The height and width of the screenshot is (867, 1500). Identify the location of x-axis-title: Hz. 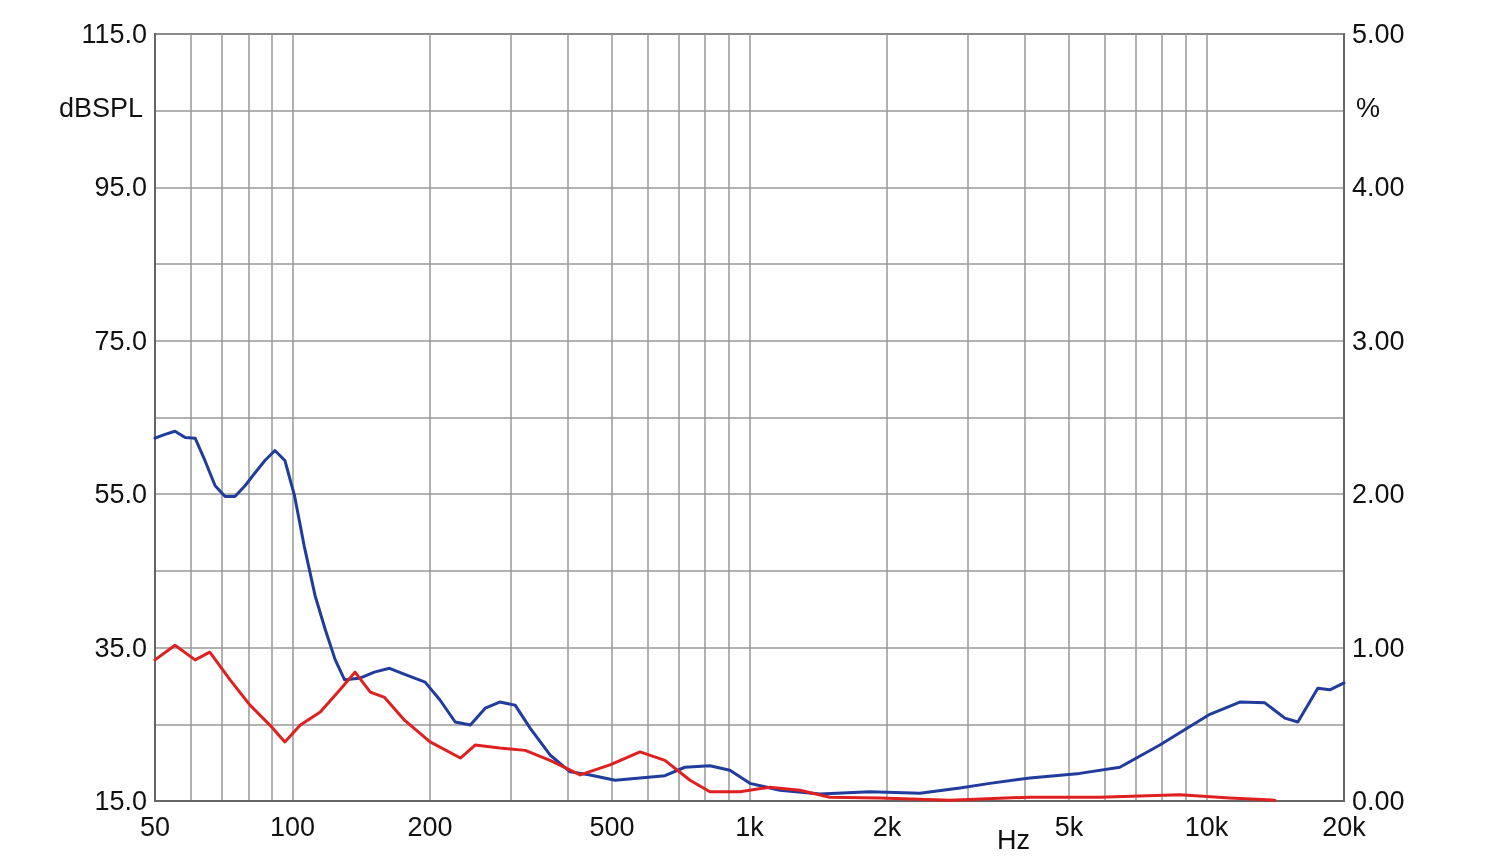
(1014, 839).